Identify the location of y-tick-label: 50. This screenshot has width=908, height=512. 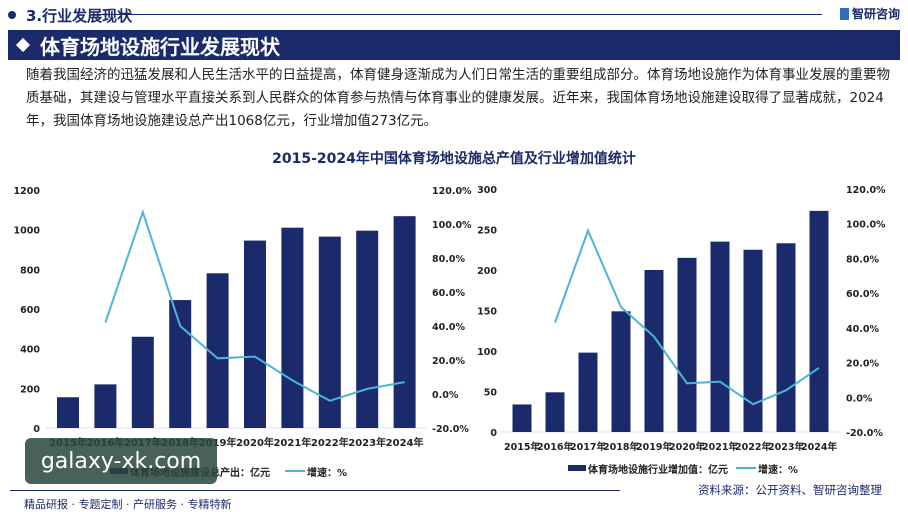
(491, 393).